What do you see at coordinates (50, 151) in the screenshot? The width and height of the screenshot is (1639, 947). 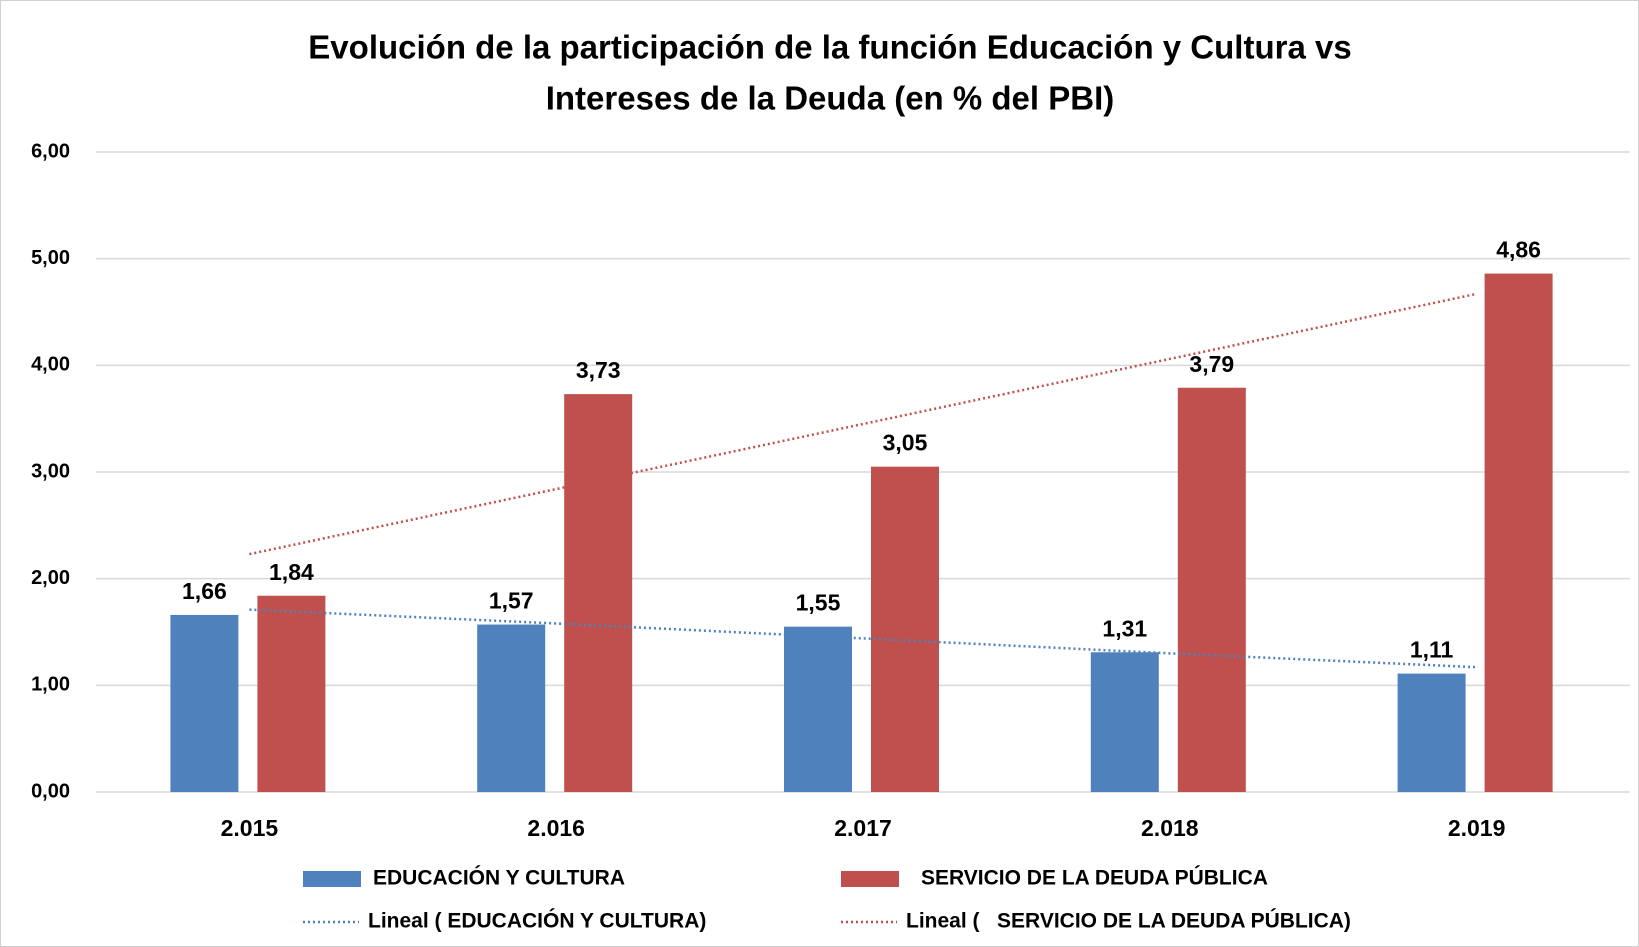 I see `y-tick-label: 6,00` at bounding box center [50, 151].